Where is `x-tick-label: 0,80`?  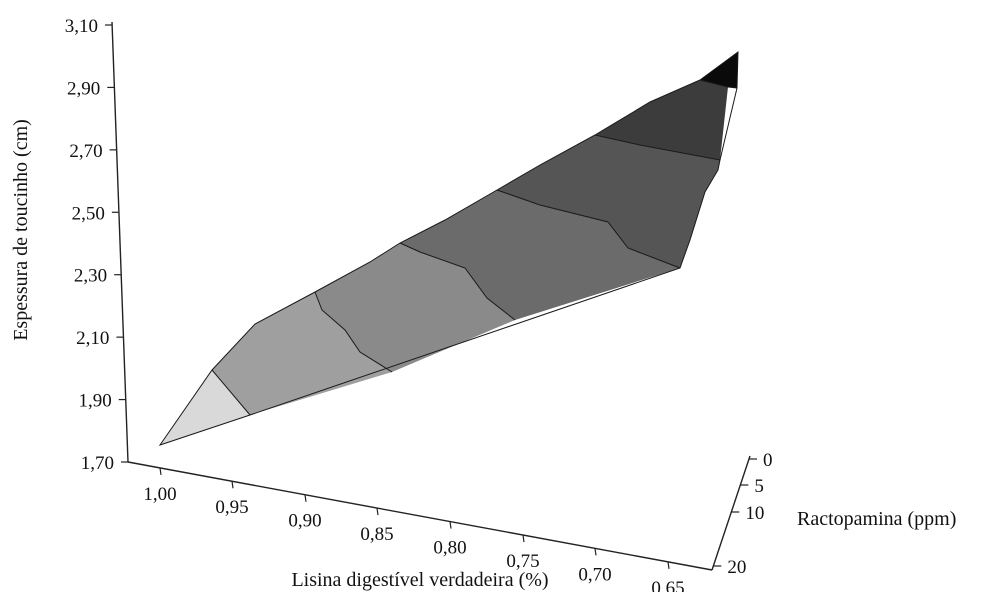 x-tick-label: 0,80 is located at coordinates (449, 548).